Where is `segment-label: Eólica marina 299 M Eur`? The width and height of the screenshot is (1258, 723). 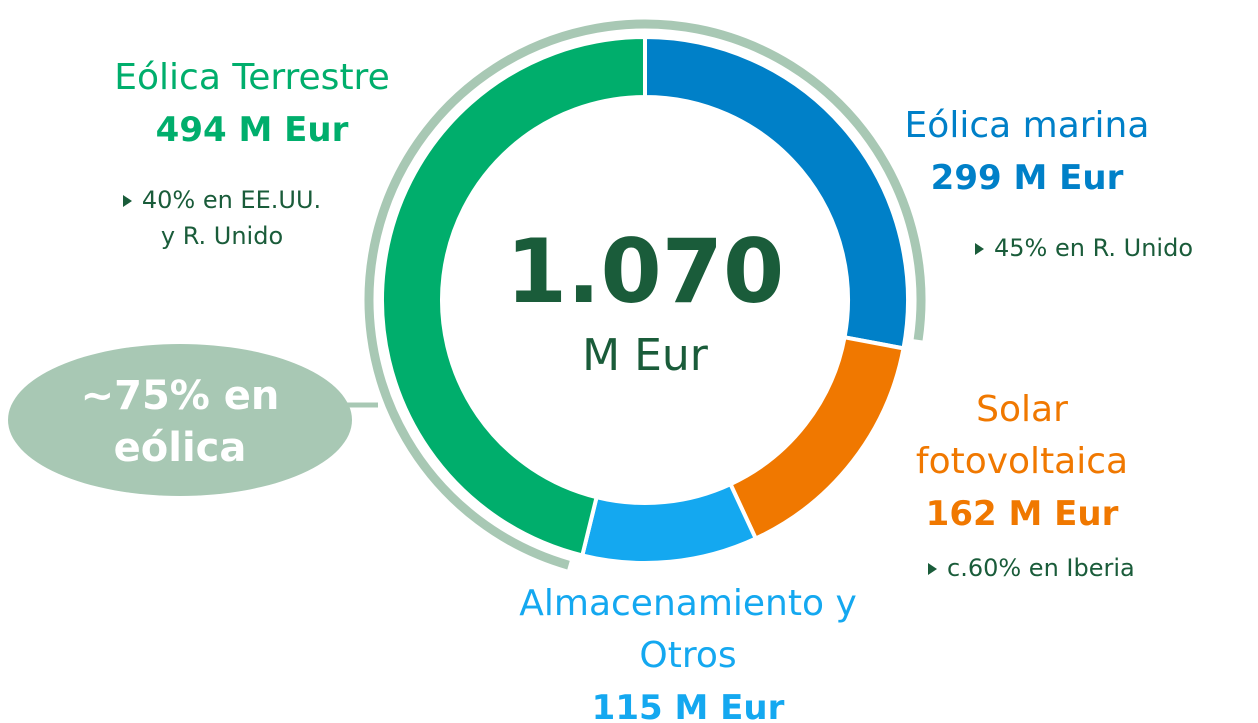 segment-label: Eólica marina 299 M Eur is located at coordinates (1027, 152).